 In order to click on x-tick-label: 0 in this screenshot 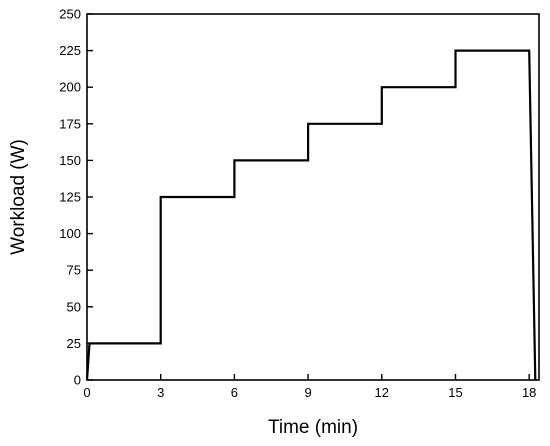, I will do `click(86, 392)`.